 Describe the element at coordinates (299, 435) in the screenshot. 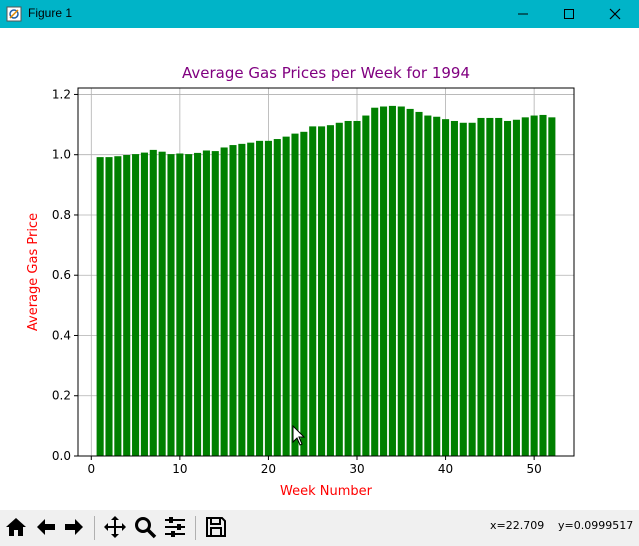

I see `mouse-cursor-icon` at that location.